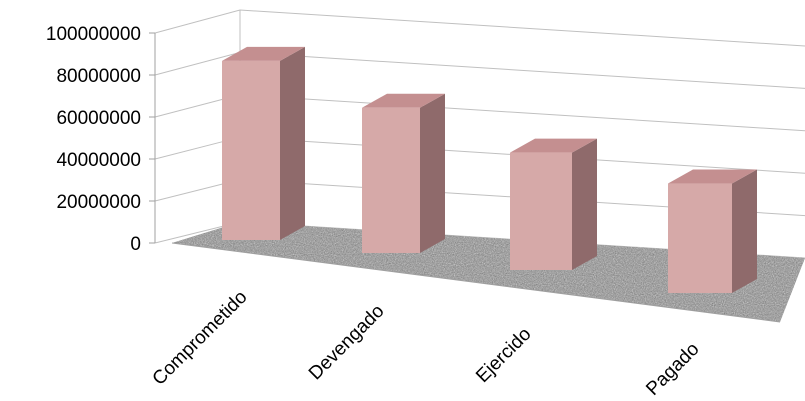  Describe the element at coordinates (93, 34) in the screenshot. I see `y-tick-label: 100000000` at that location.